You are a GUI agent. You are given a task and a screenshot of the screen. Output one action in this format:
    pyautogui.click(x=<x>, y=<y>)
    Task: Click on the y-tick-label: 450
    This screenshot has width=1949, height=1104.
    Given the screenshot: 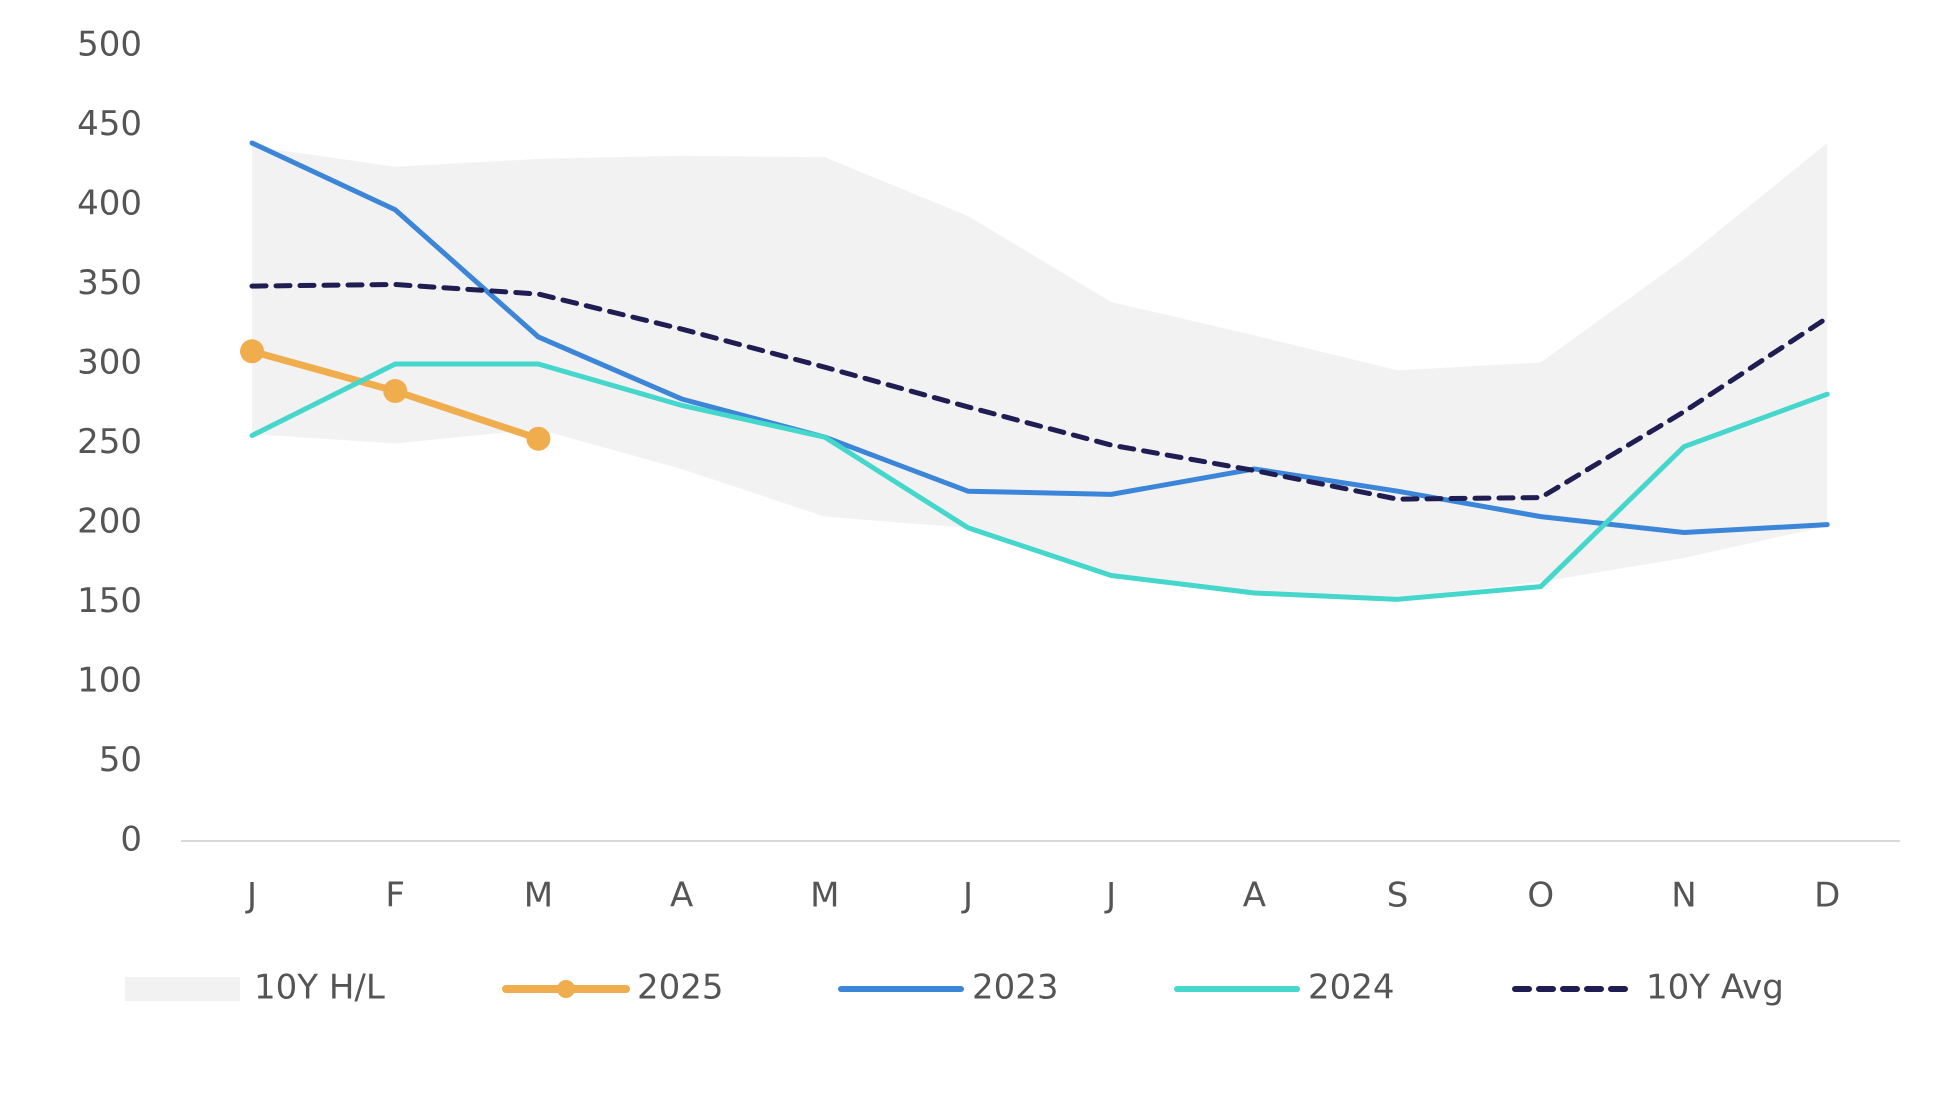 What is the action you would take?
    pyautogui.click(x=109, y=124)
    